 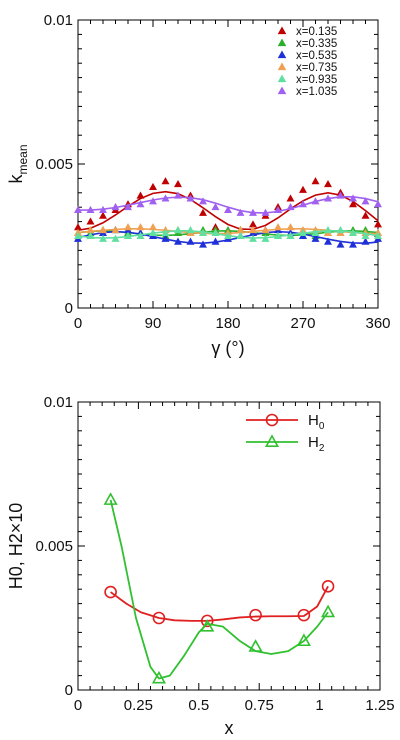 What do you see at coordinates (78, 705) in the screenshot?
I see `x-tick-label: 0` at bounding box center [78, 705].